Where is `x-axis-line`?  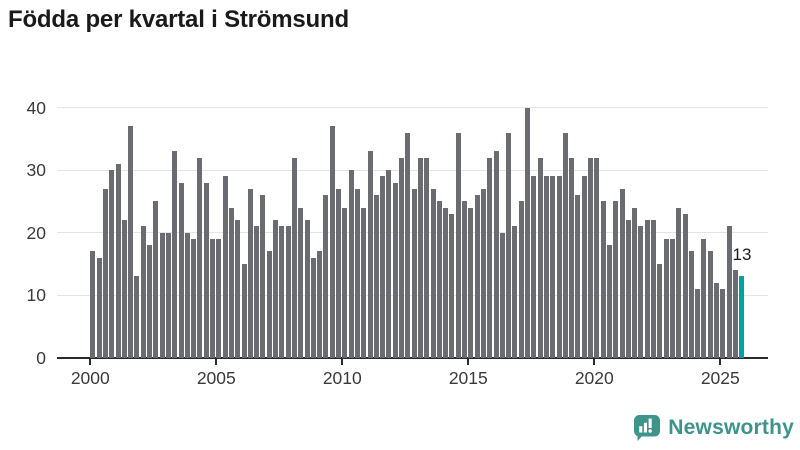
x-axis-line is located at coordinates (412, 357).